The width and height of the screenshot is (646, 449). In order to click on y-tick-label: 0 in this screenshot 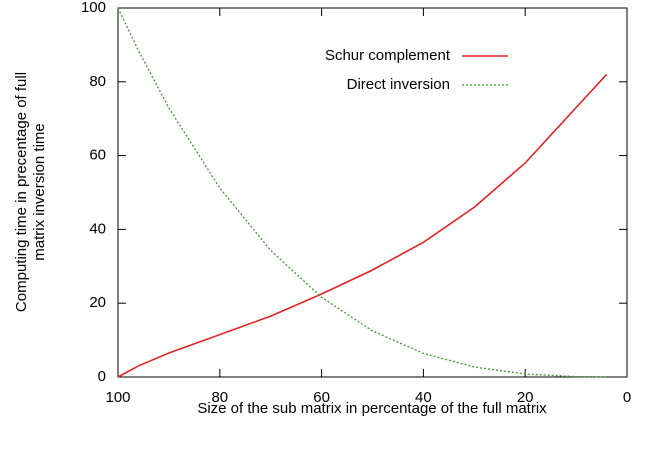, I will do `click(102, 376)`.